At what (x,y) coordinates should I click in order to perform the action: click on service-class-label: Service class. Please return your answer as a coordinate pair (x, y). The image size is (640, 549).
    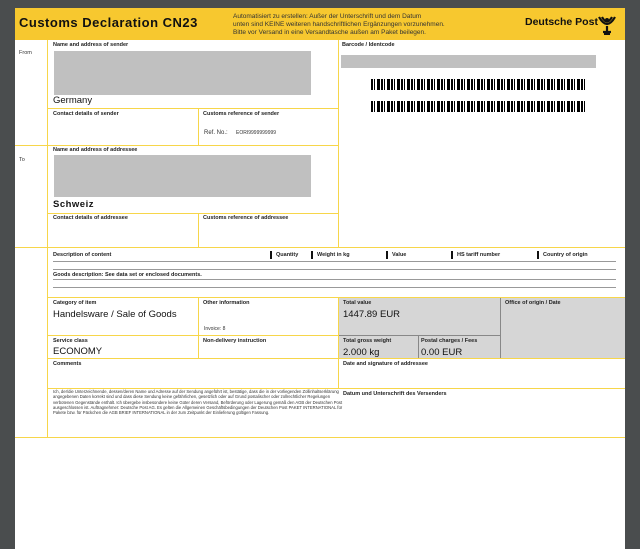
    Looking at the image, I should click on (70, 341).